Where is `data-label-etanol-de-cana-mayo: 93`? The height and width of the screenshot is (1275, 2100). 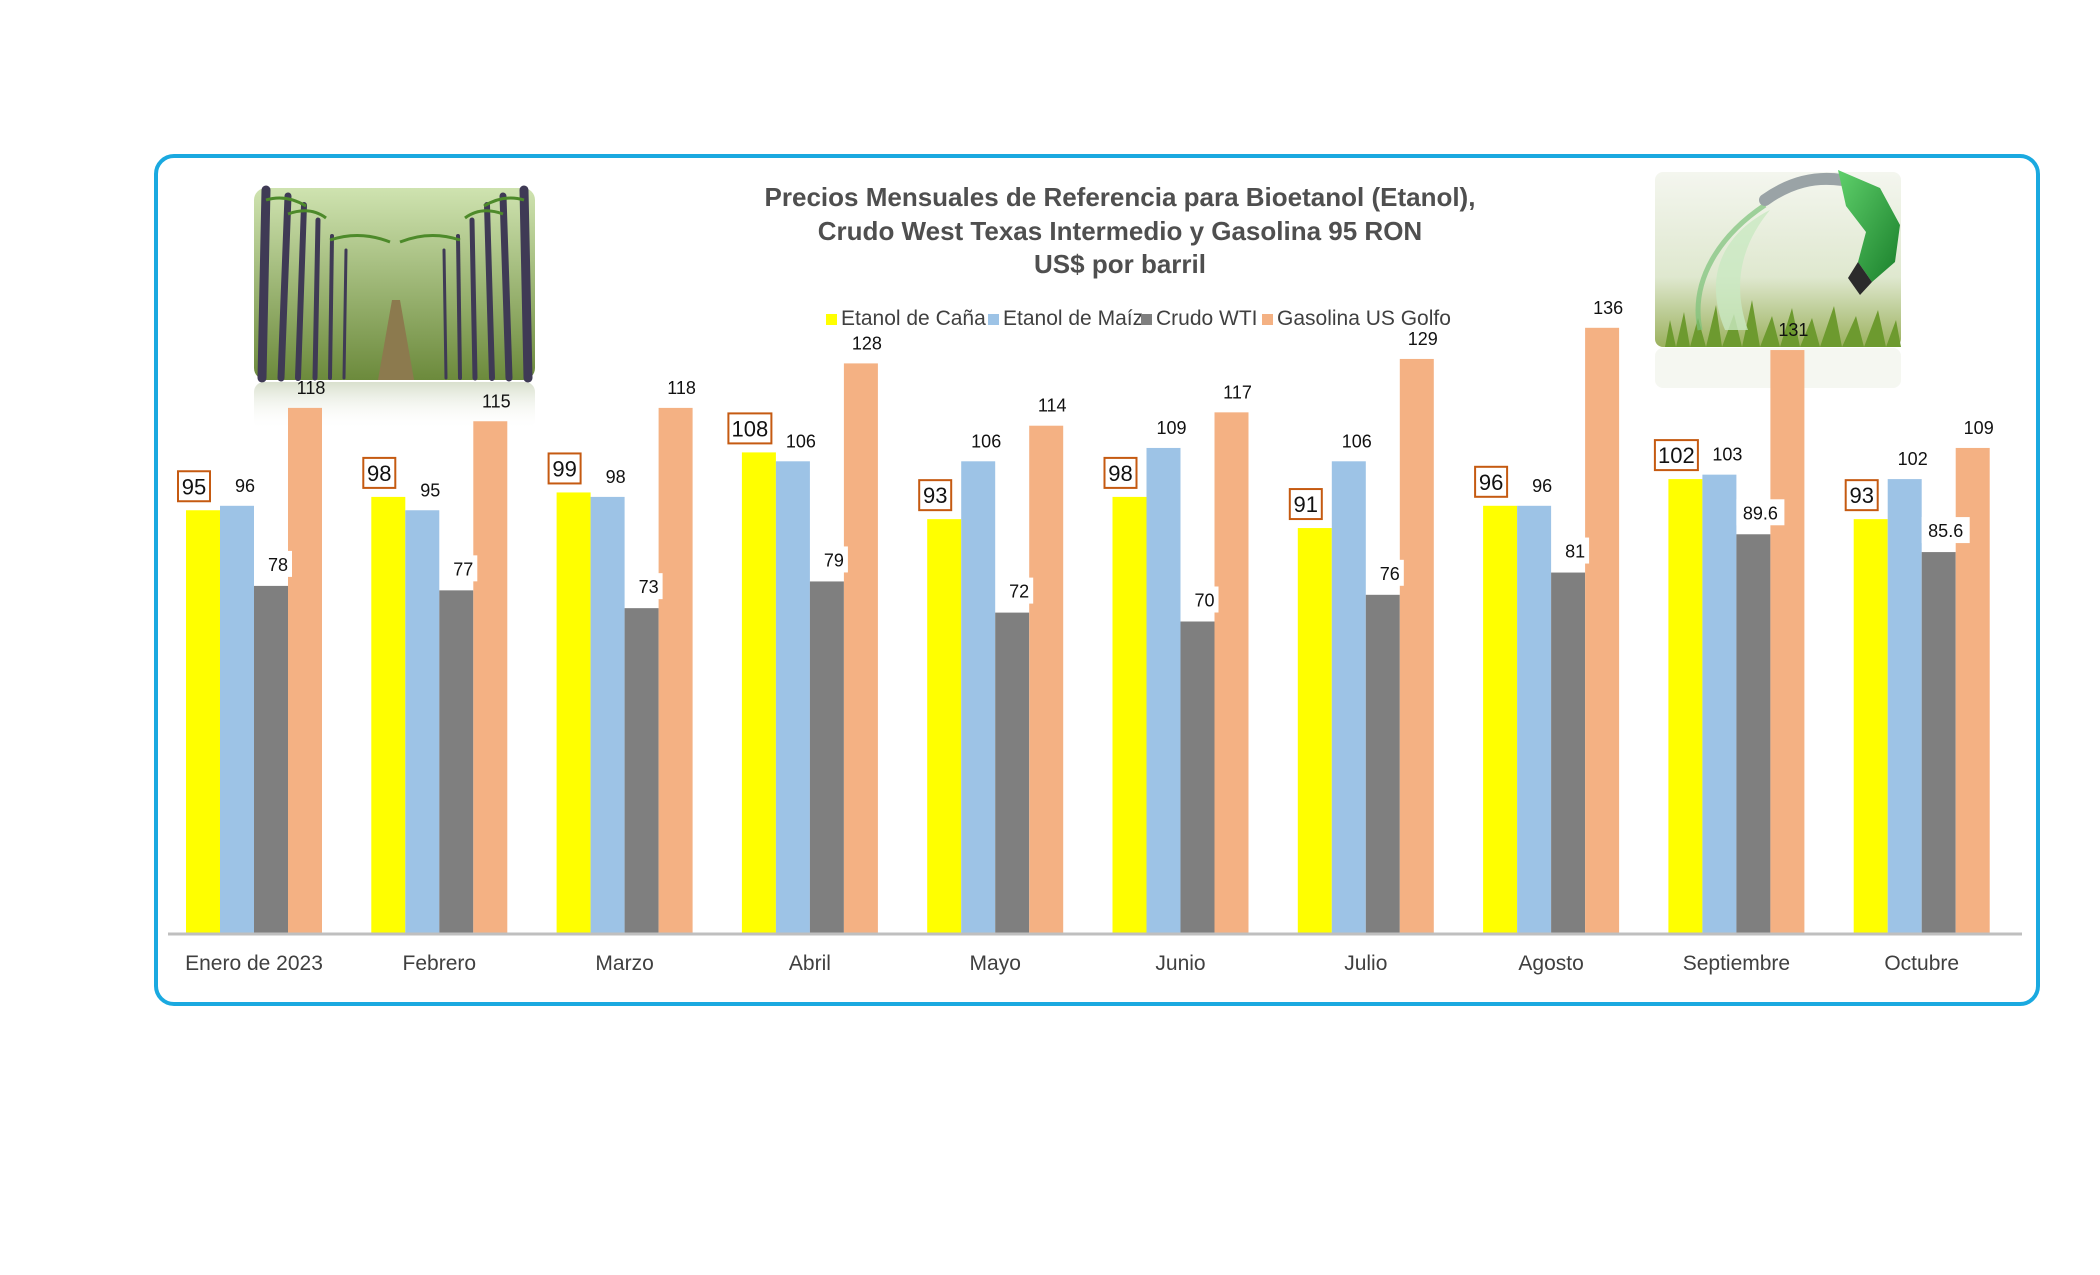
data-label-etanol-de-cana-mayo: 93 is located at coordinates (935, 495).